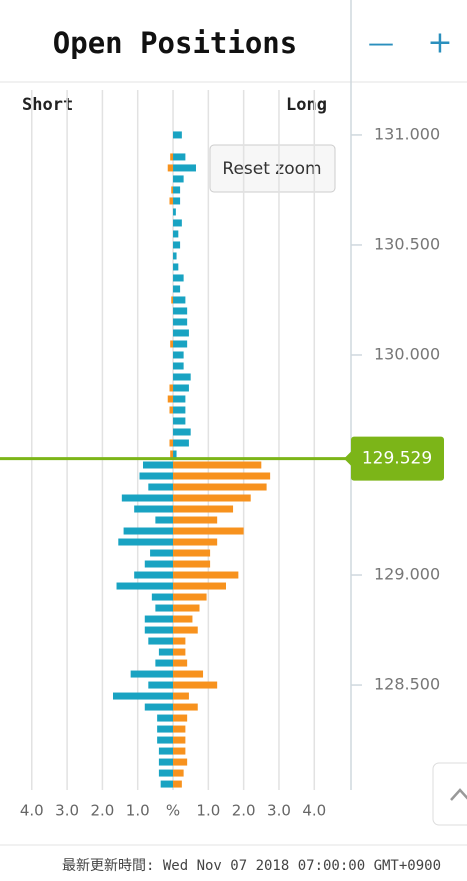 The width and height of the screenshot is (467, 881). I want to click on y-tick-label: 130.500, so click(407, 243).